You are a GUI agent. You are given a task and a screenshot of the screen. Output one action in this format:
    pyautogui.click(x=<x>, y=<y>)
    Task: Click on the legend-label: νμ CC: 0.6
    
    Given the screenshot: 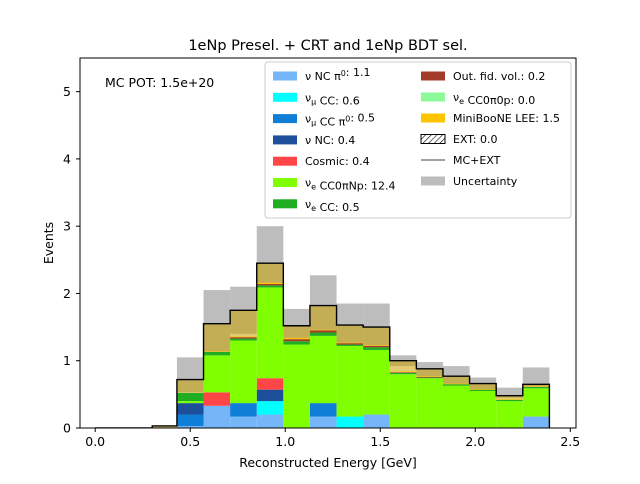 What is the action you would take?
    pyautogui.click(x=332, y=99)
    